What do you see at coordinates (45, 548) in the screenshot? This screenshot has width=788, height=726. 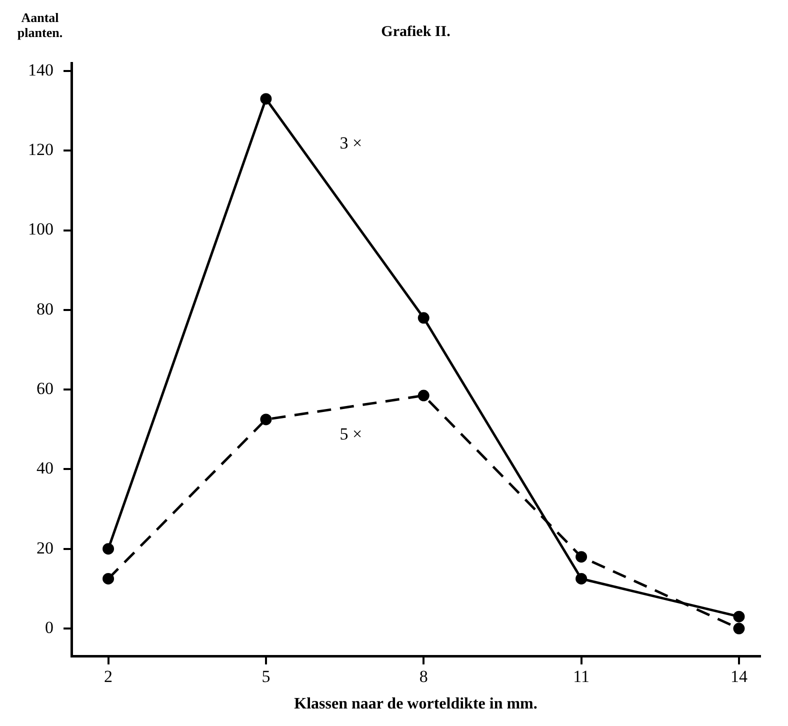 I see `y-tick-label: 20` at bounding box center [45, 548].